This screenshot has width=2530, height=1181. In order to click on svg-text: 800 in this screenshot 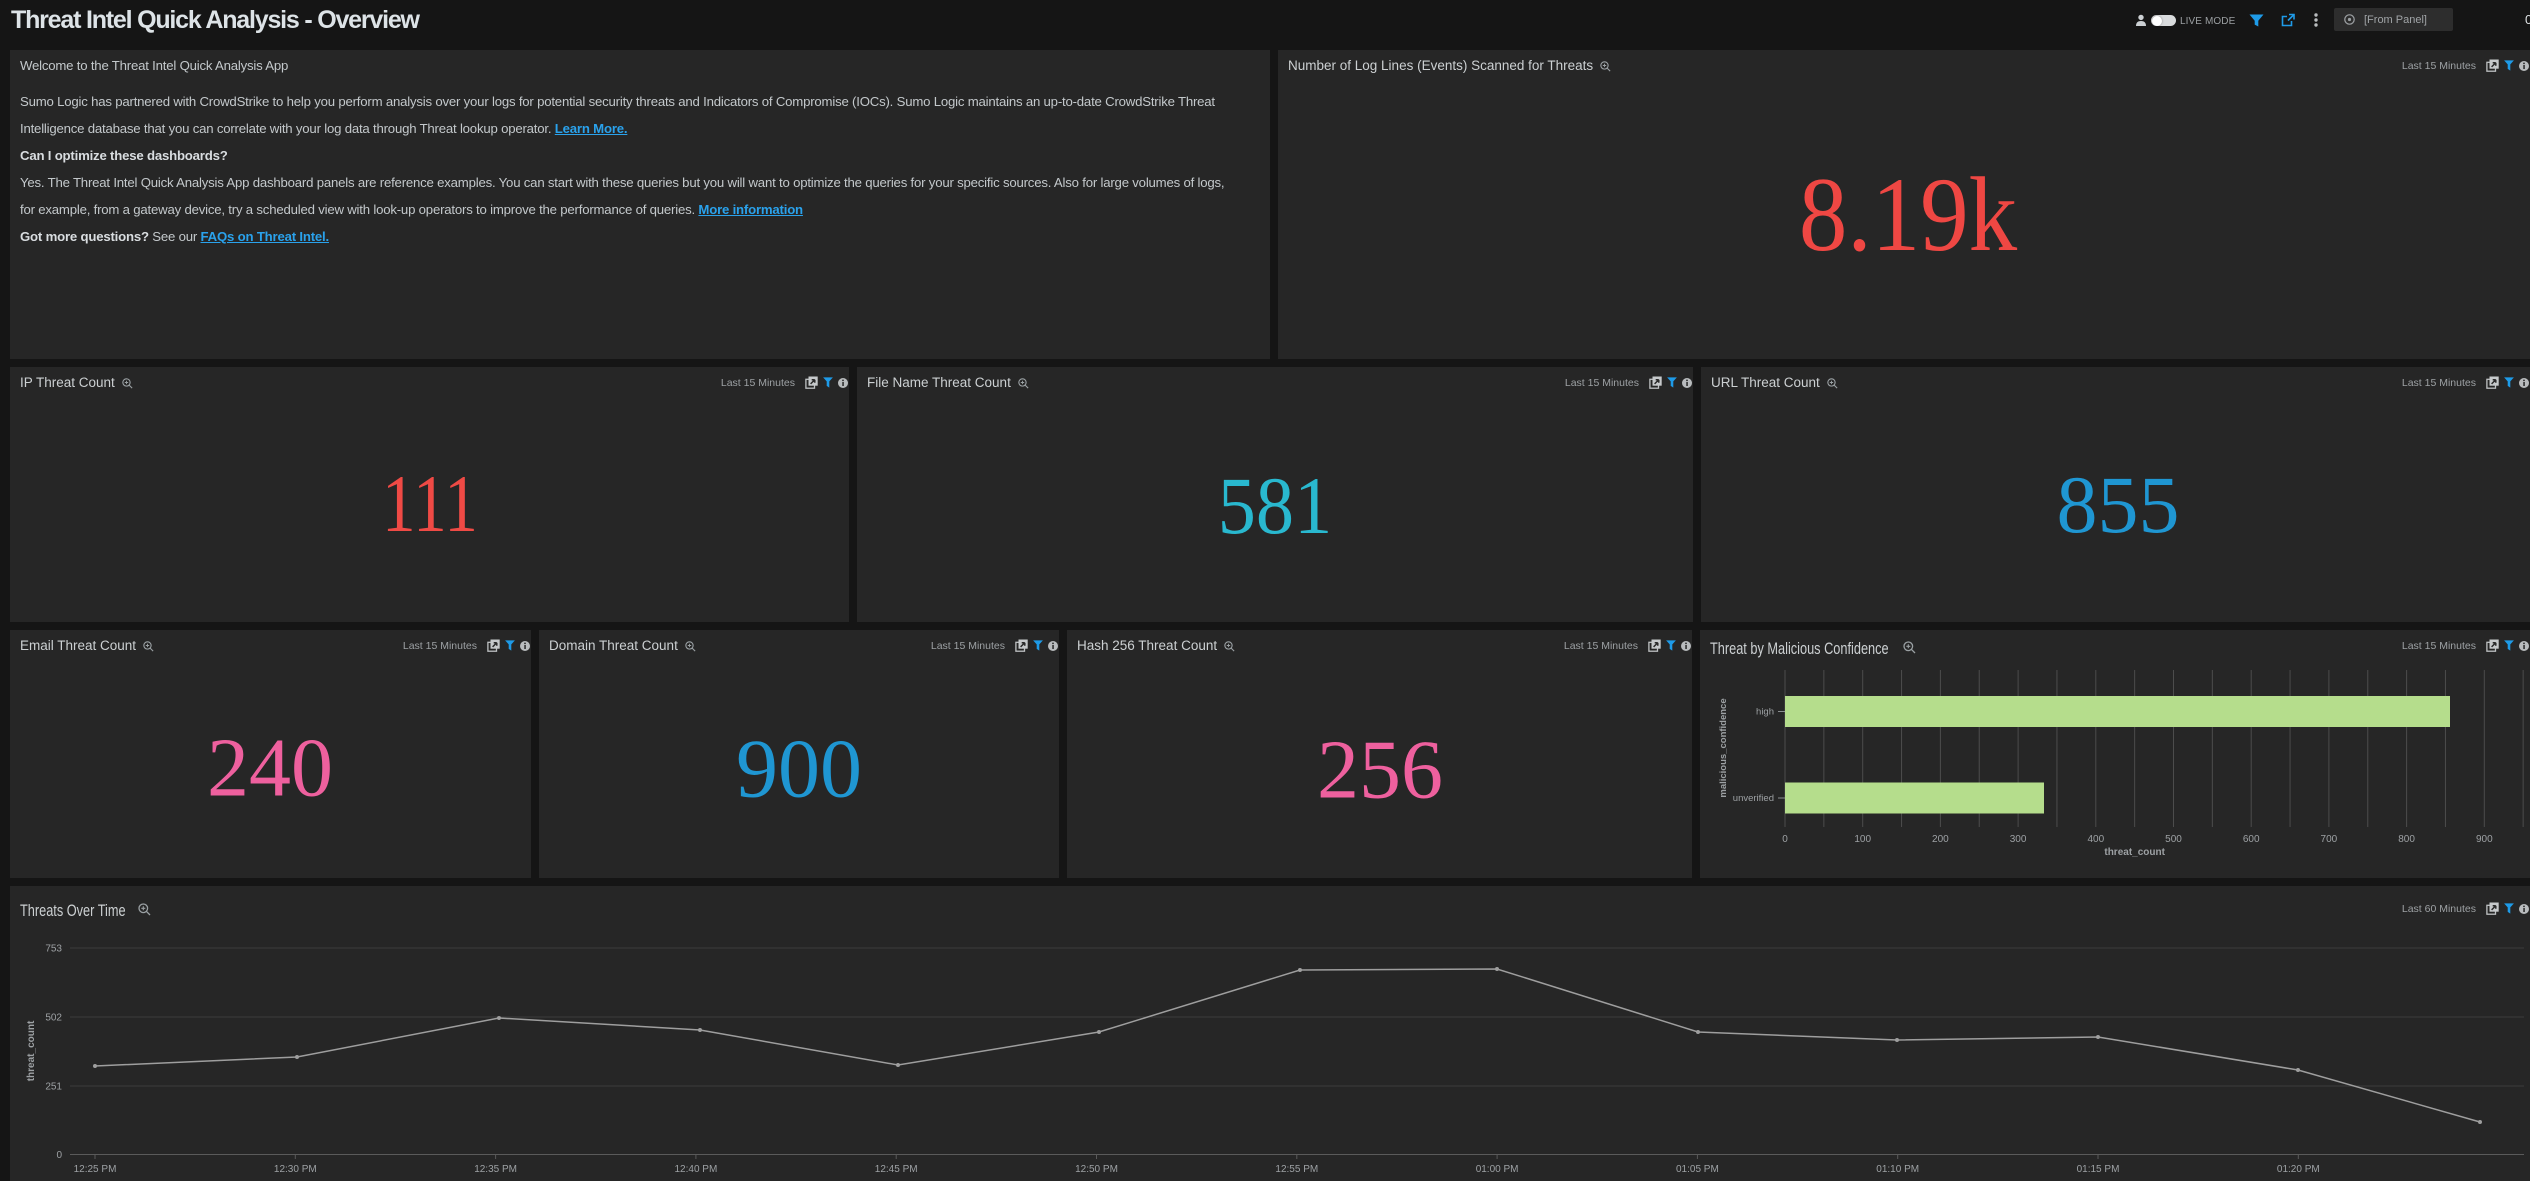, I will do `click(2406, 839)`.